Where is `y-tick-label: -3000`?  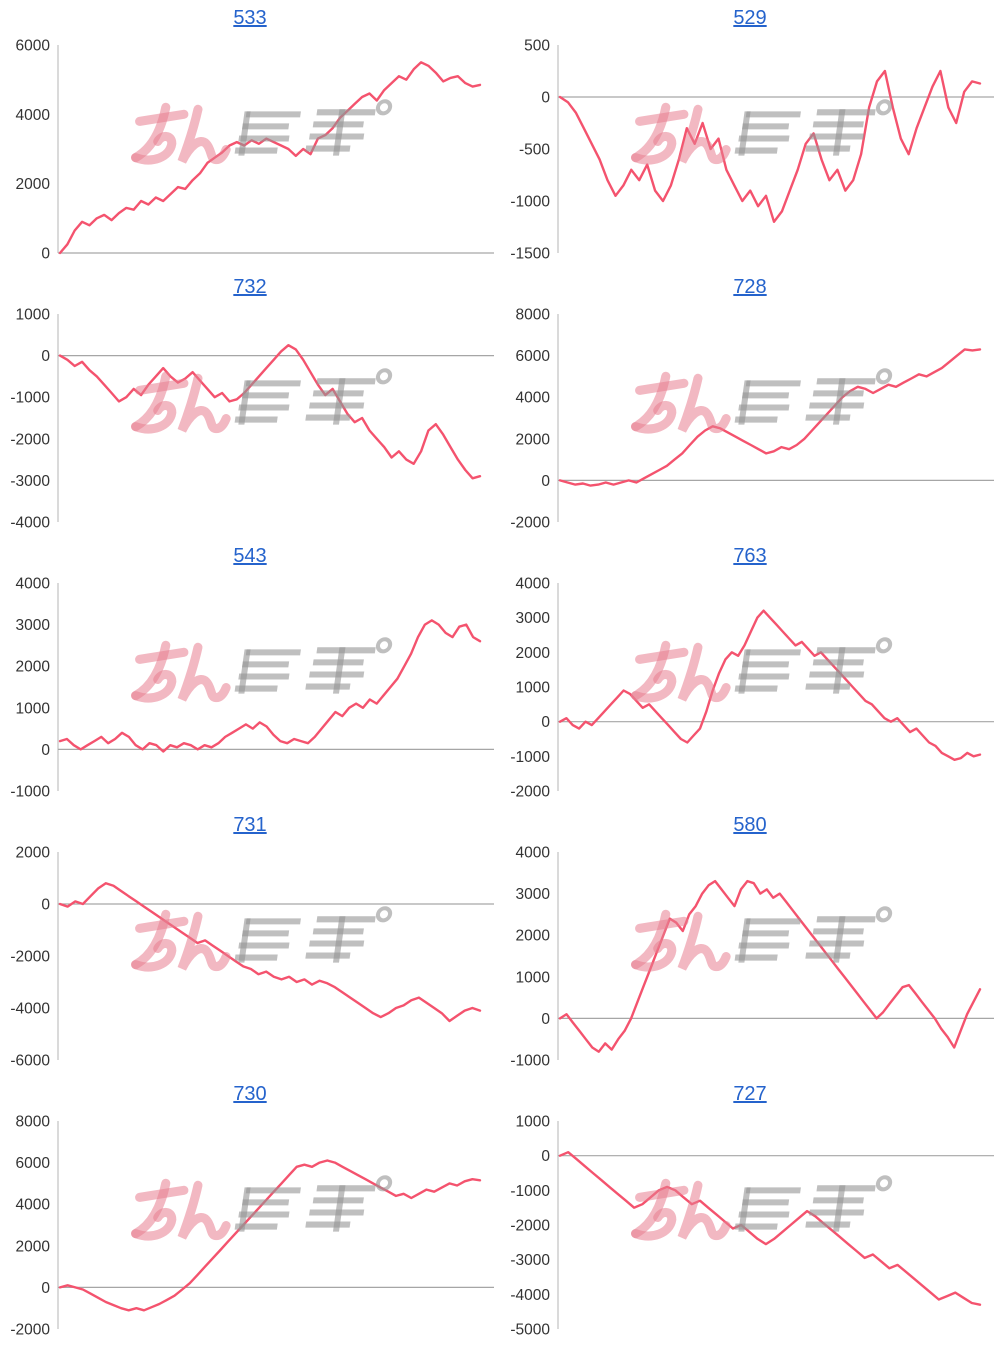 y-tick-label: -3000 is located at coordinates (30, 481).